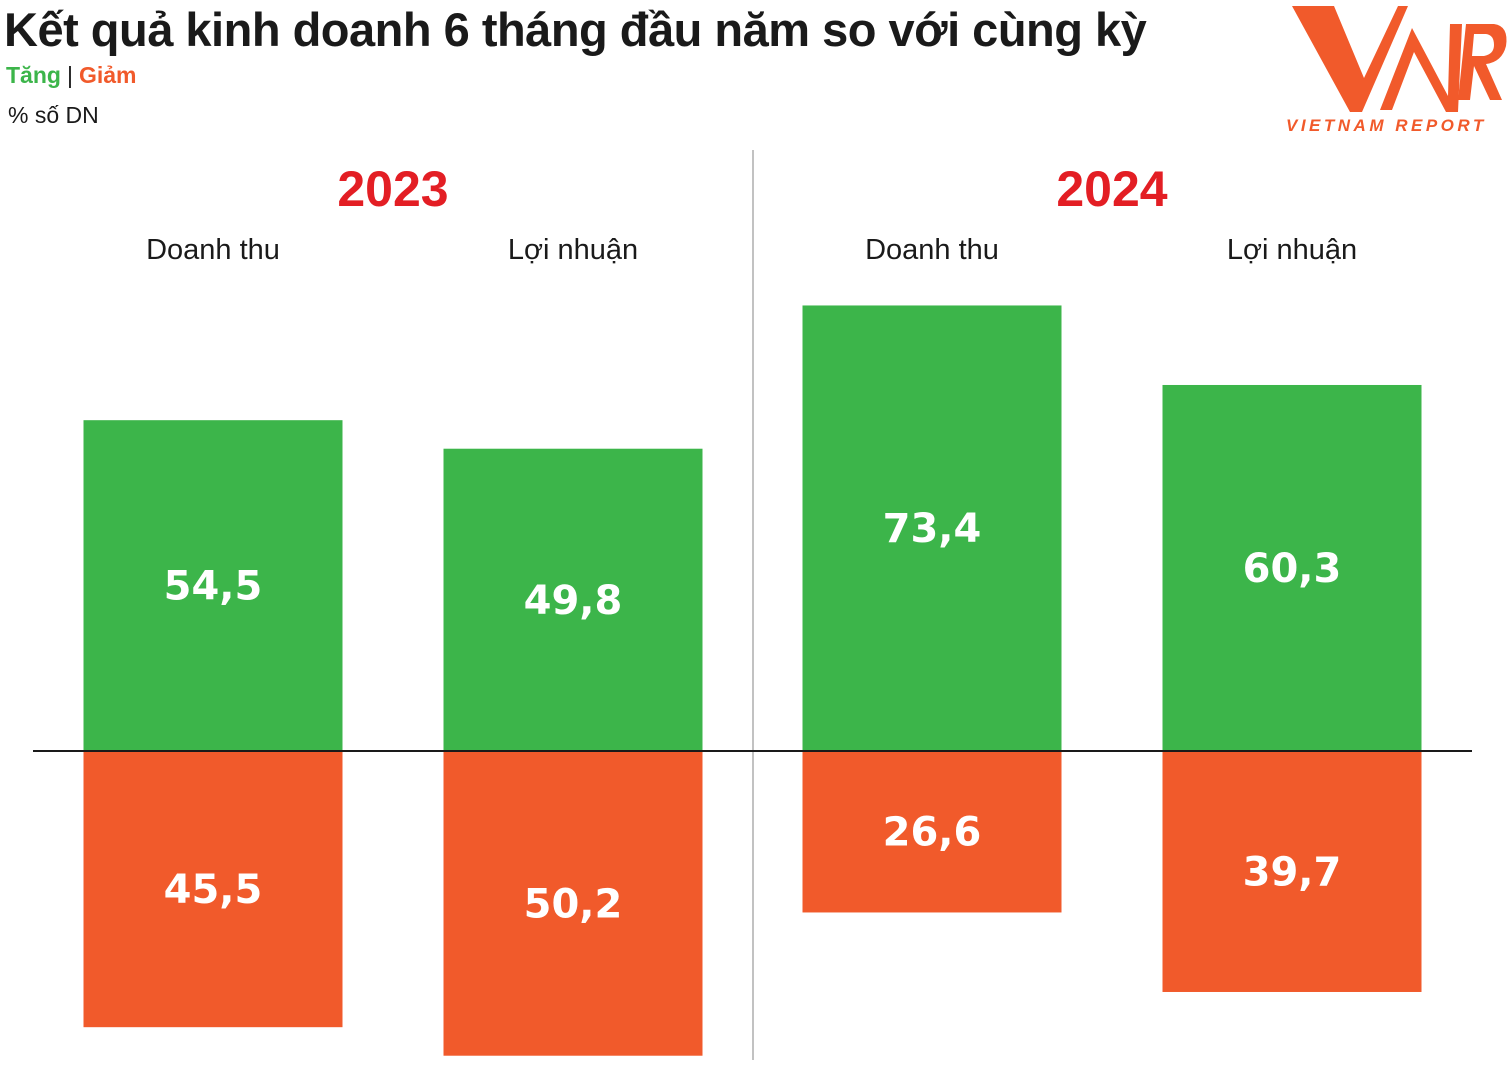  I want to click on bar-increase-2023-profit, so click(573, 599).